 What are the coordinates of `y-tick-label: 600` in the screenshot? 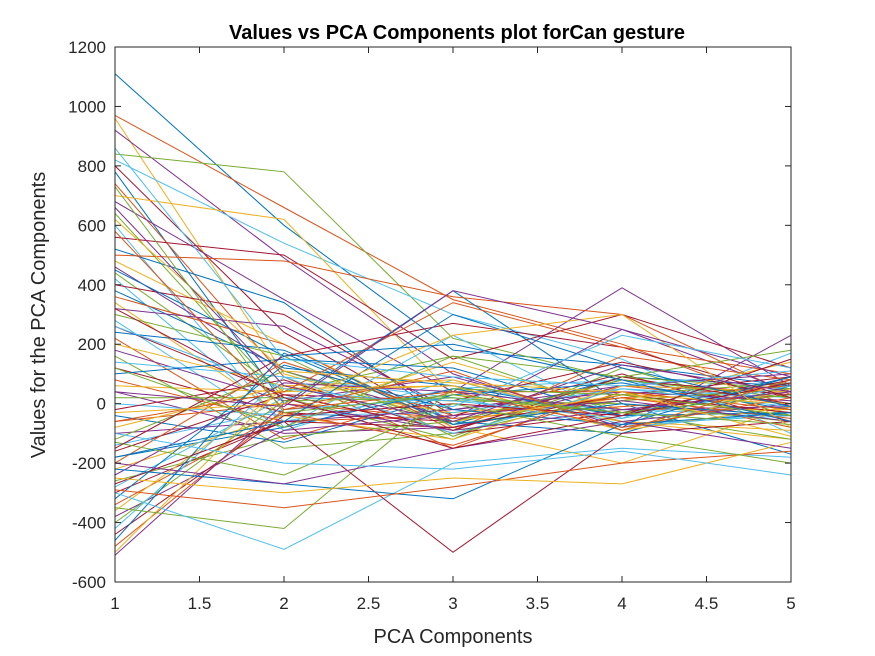 It's located at (92, 225).